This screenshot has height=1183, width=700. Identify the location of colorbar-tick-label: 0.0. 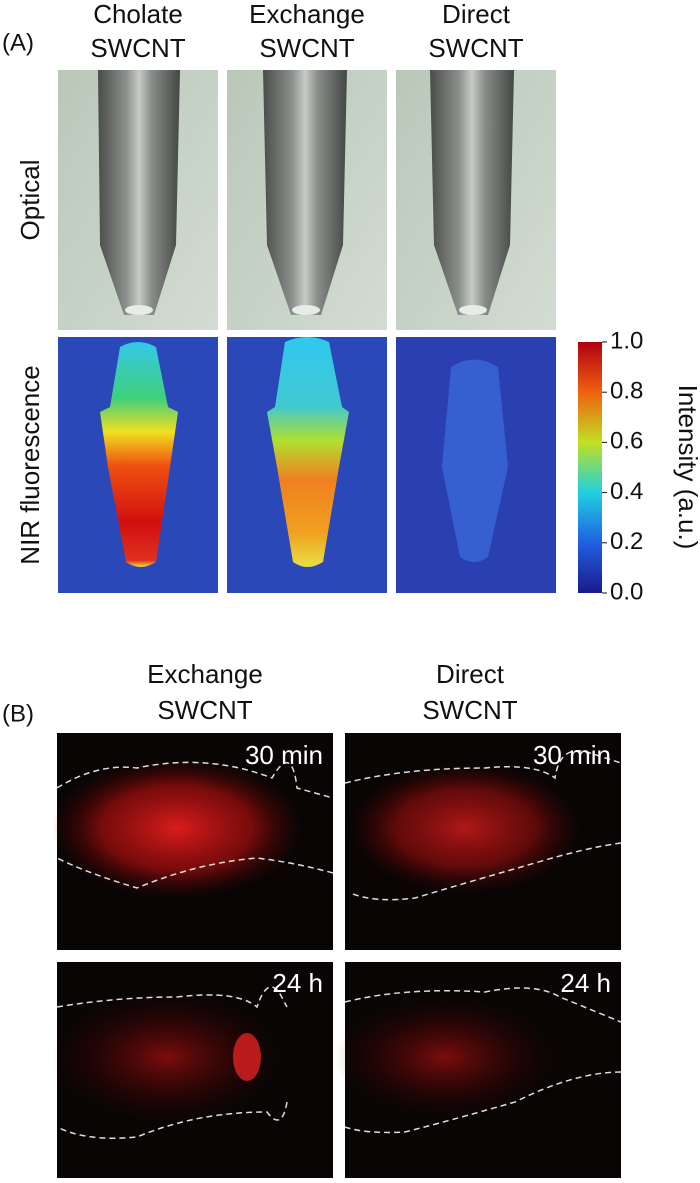
(626, 591).